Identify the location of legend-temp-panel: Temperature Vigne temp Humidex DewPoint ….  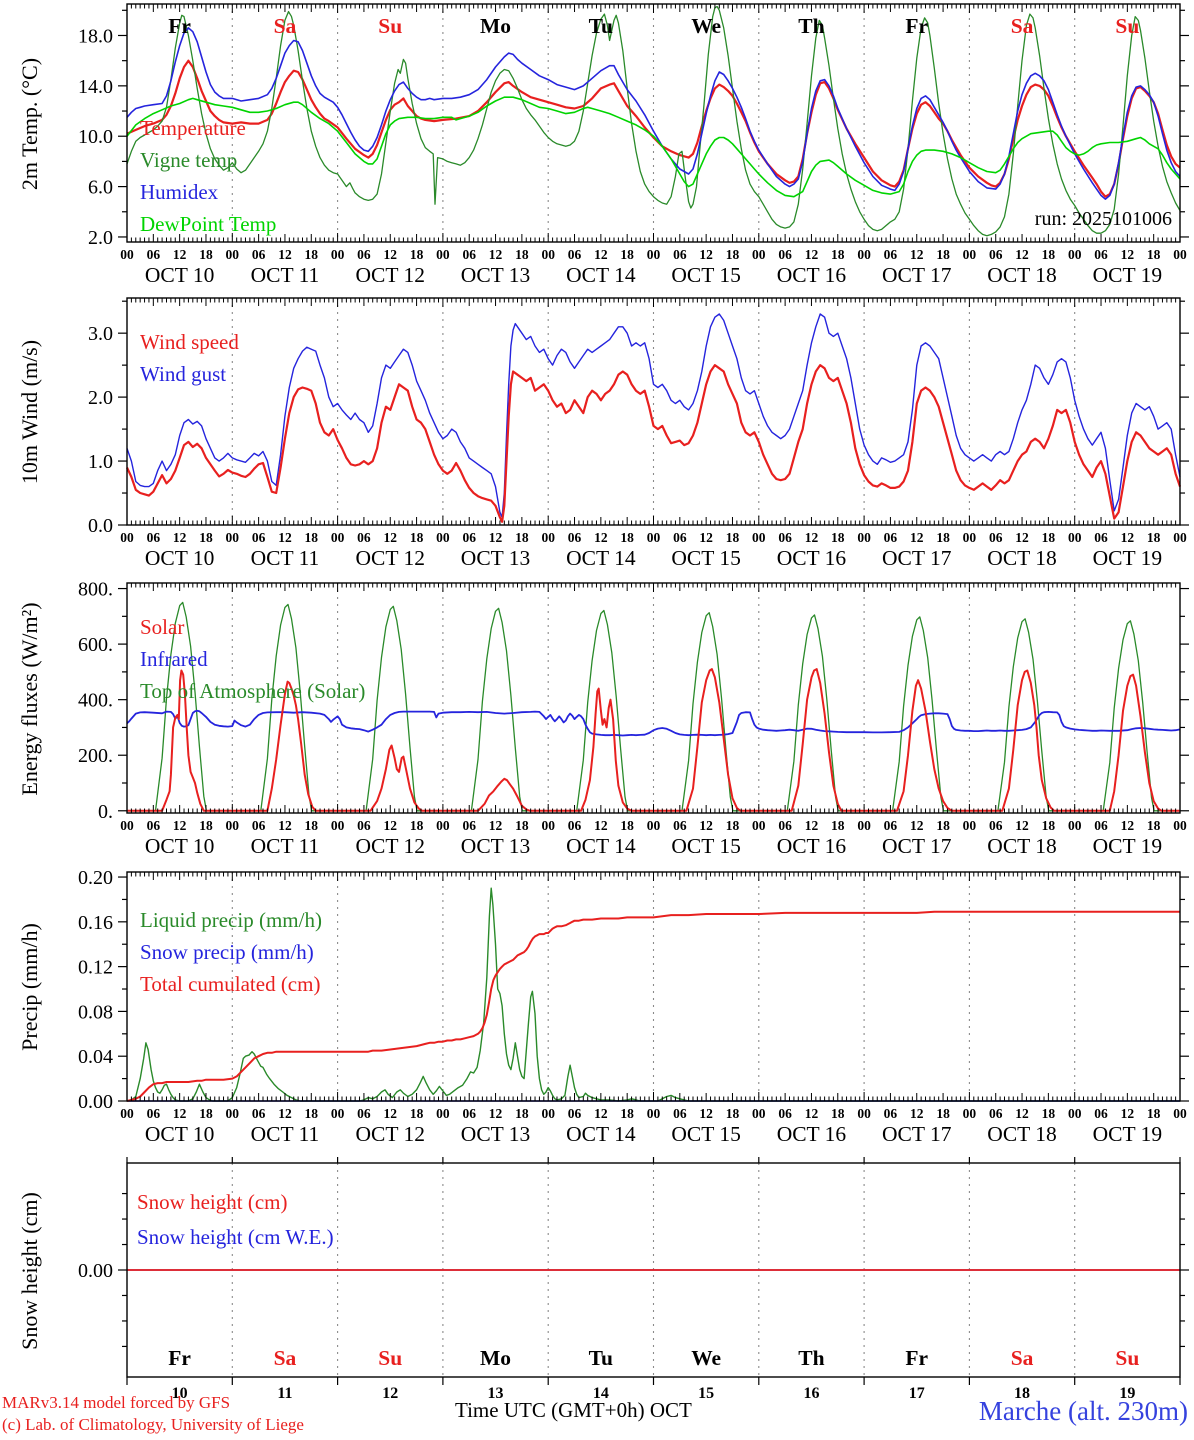
(208, 176).